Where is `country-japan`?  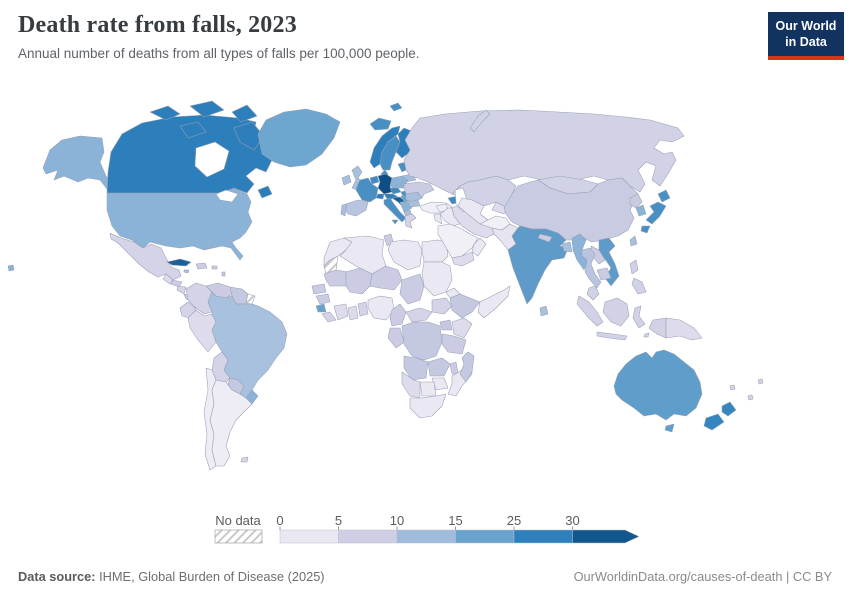 country-japan is located at coordinates (655, 211).